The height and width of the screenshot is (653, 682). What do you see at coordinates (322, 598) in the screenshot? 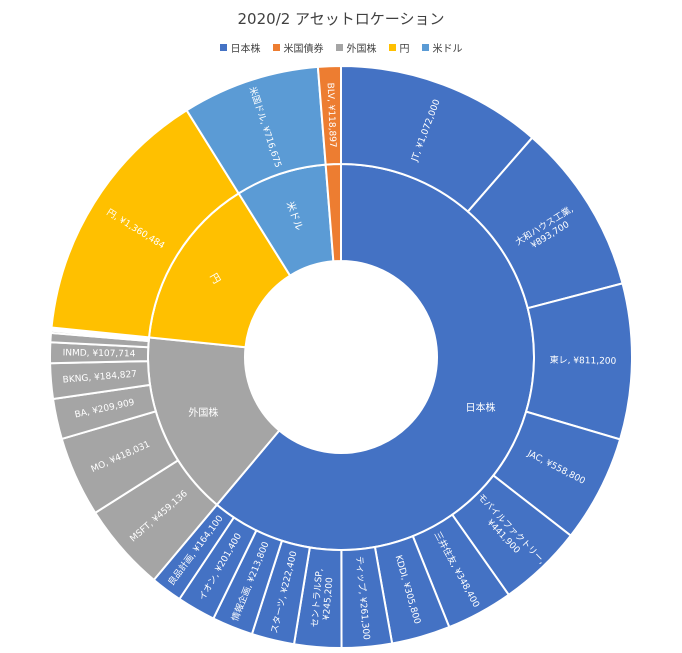
I see `outer-label: セントラルSP,¥245,200` at bounding box center [322, 598].